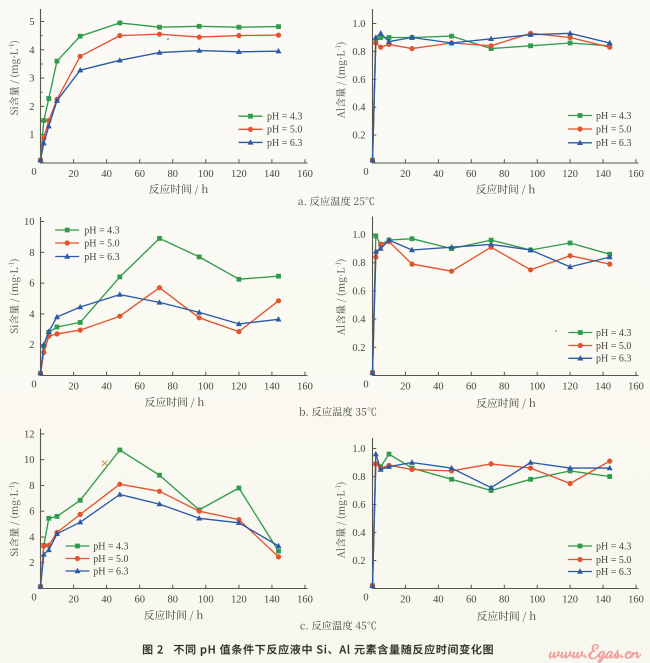 Image resolution: width=650 pixels, height=663 pixels. I want to click on svg-text: 5, so click(31, 22).